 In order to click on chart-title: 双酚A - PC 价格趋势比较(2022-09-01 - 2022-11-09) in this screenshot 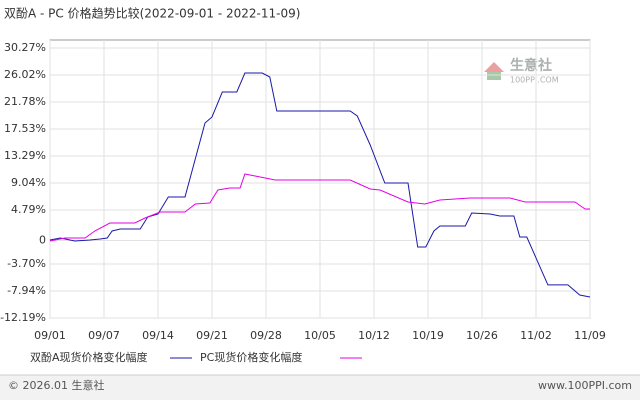, I will do `click(152, 13)`.